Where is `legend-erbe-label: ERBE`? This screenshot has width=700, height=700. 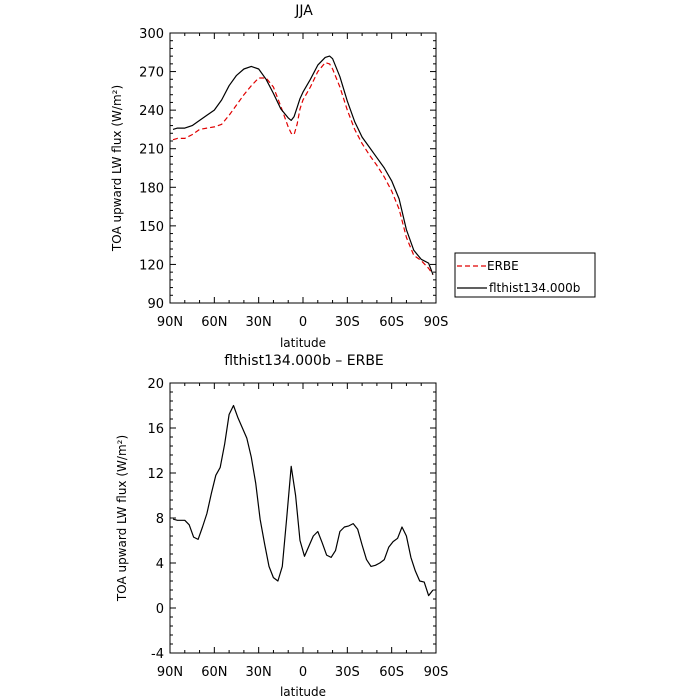 legend-erbe-label: ERBE is located at coordinates (503, 266).